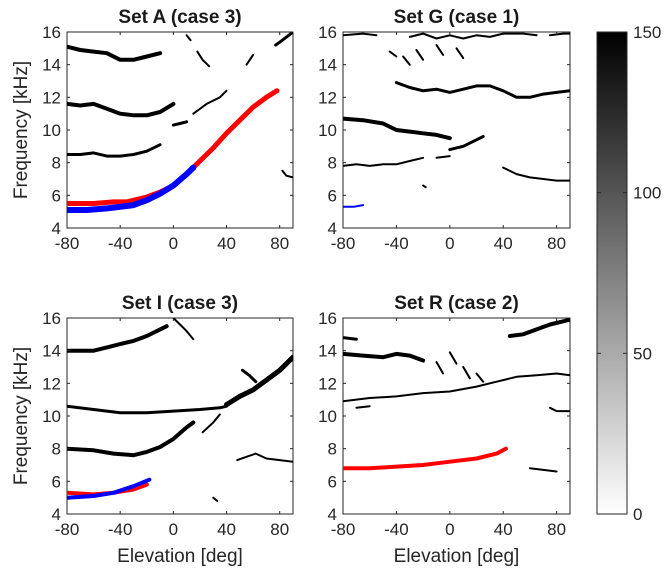  Describe the element at coordinates (628, 273) in the screenshot. I see `colorbar: 0 50 100 150` at that location.